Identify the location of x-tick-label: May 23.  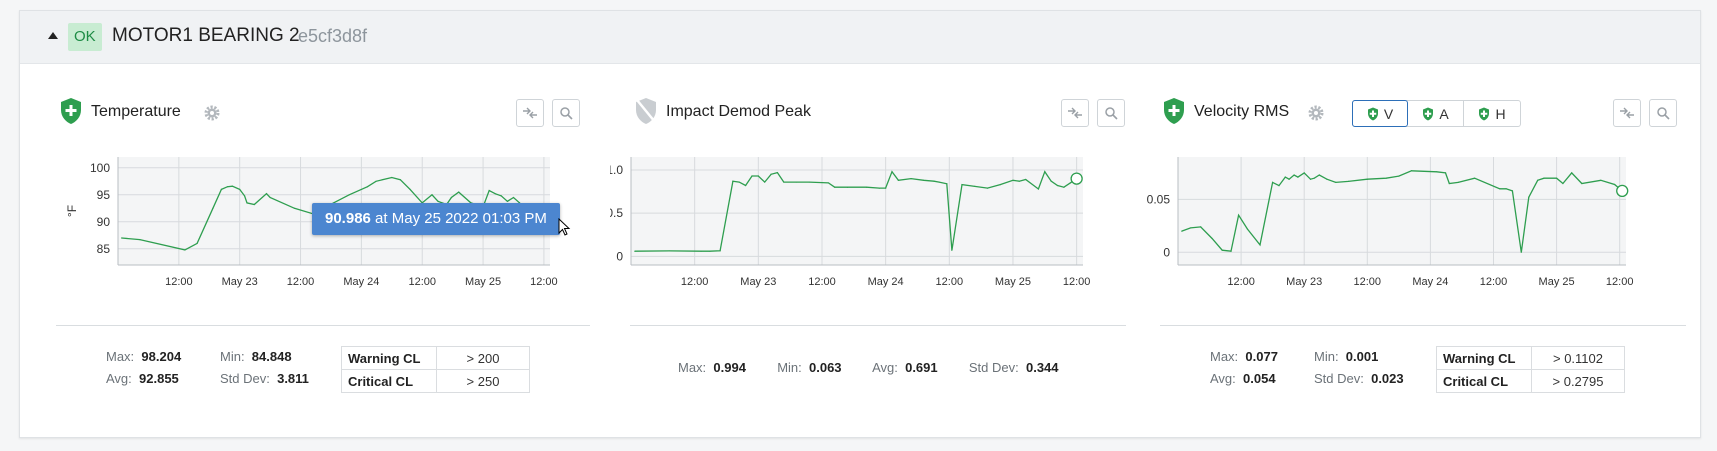
(1304, 282).